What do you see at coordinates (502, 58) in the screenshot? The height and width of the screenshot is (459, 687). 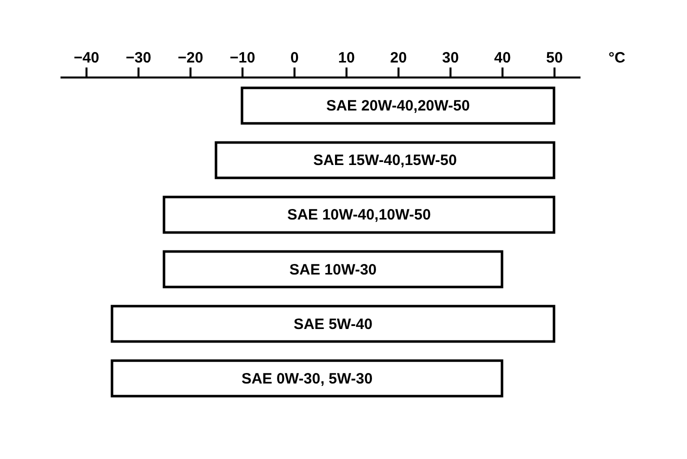 I see `x-tick-label: 40` at bounding box center [502, 58].